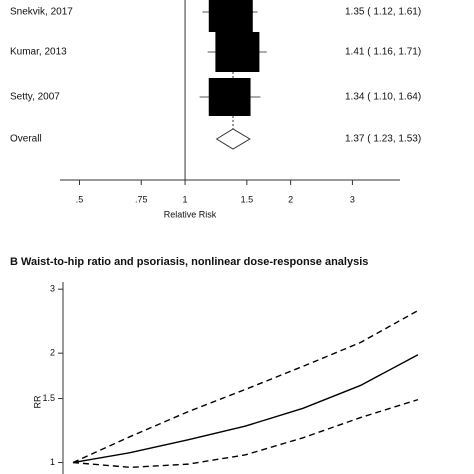 The height and width of the screenshot is (474, 474). I want to click on x-tick-label: 3, so click(352, 199).